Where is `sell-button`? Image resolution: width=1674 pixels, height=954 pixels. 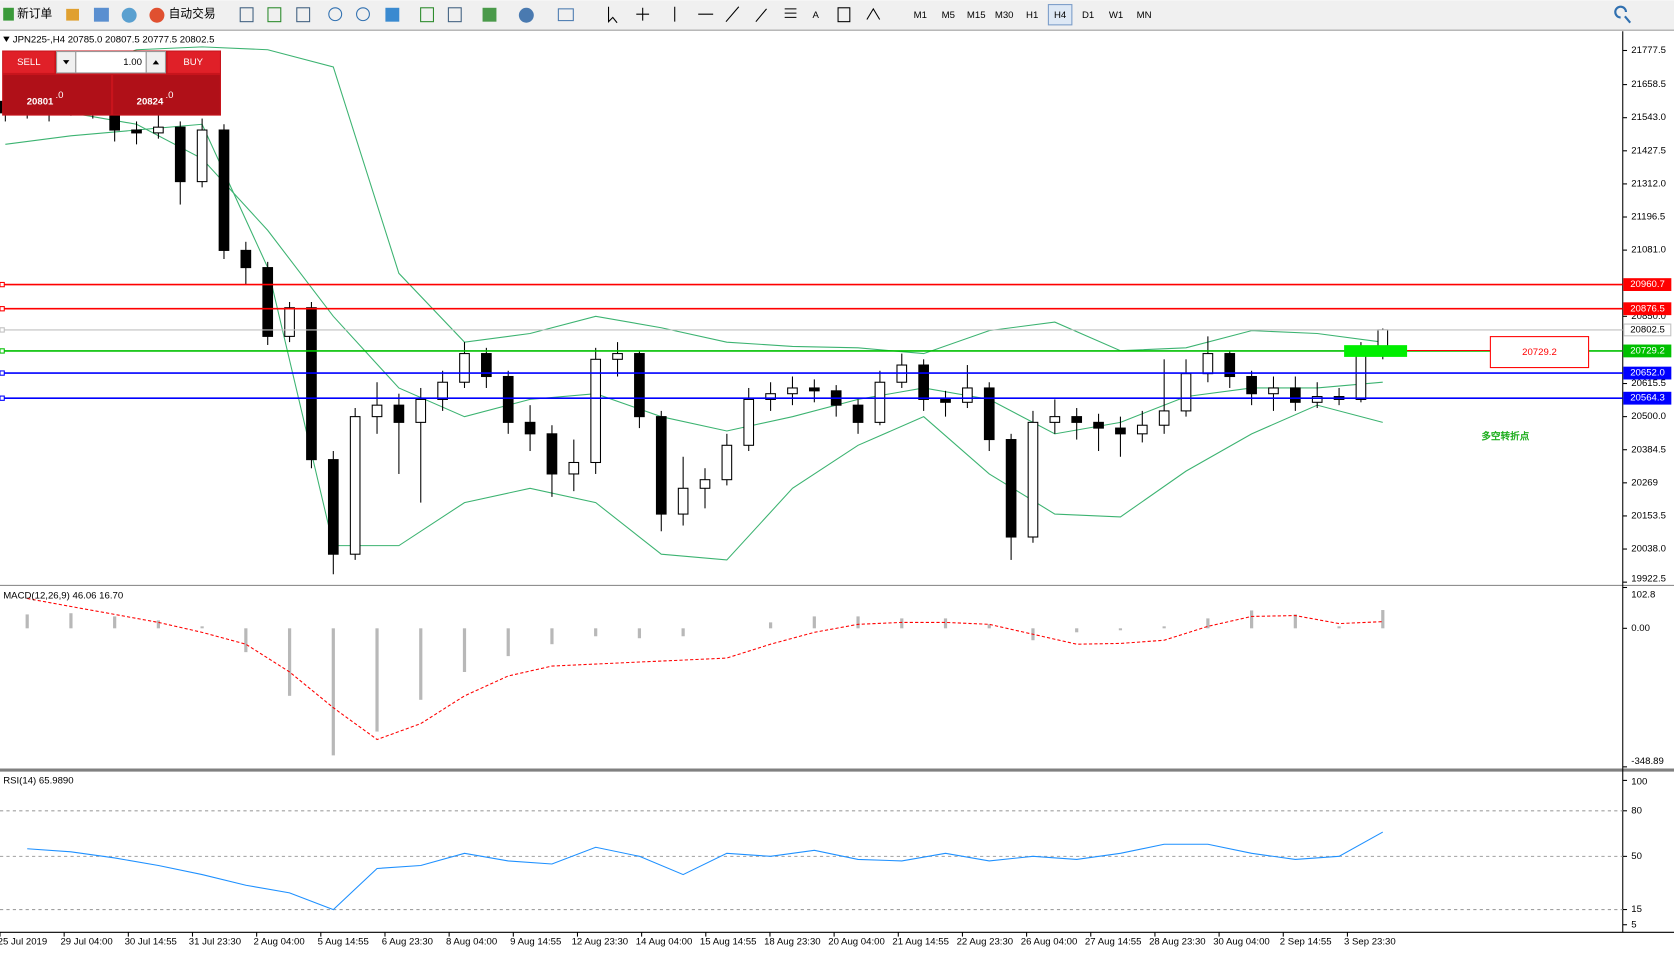 sell-button is located at coordinates (29, 62).